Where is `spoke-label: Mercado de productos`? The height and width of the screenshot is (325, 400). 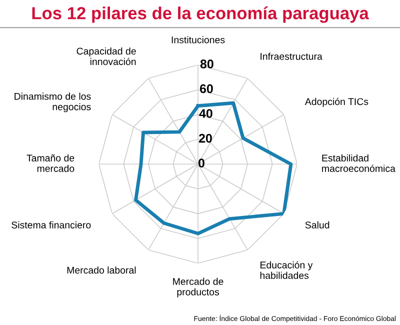
spoke-label: Mercado de productos is located at coordinates (198, 288).